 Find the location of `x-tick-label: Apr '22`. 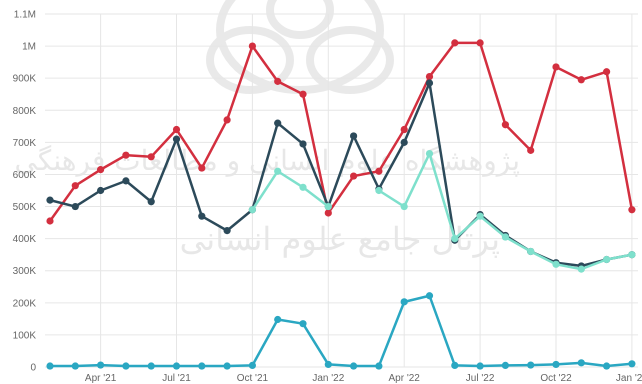

x-tick-label: Apr '22 is located at coordinates (405, 378).